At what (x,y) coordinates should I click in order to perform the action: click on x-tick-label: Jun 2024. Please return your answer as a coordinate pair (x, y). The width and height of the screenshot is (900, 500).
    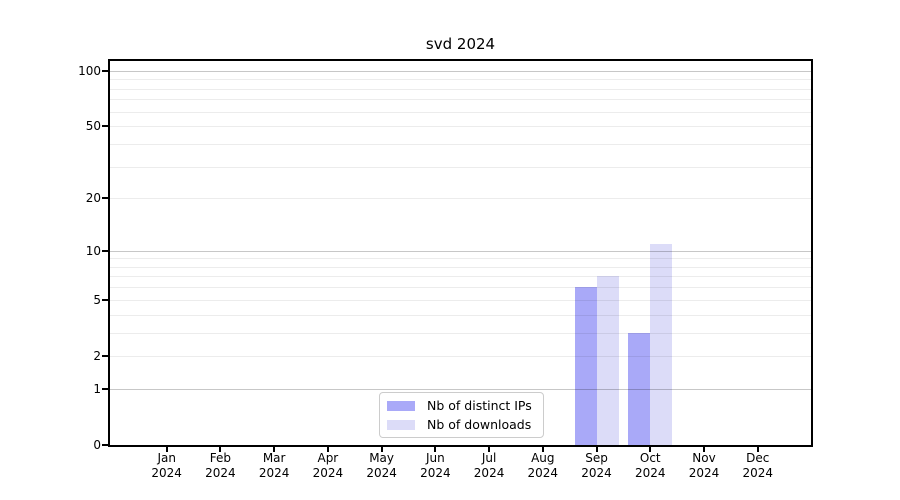
    Looking at the image, I should click on (435, 465).